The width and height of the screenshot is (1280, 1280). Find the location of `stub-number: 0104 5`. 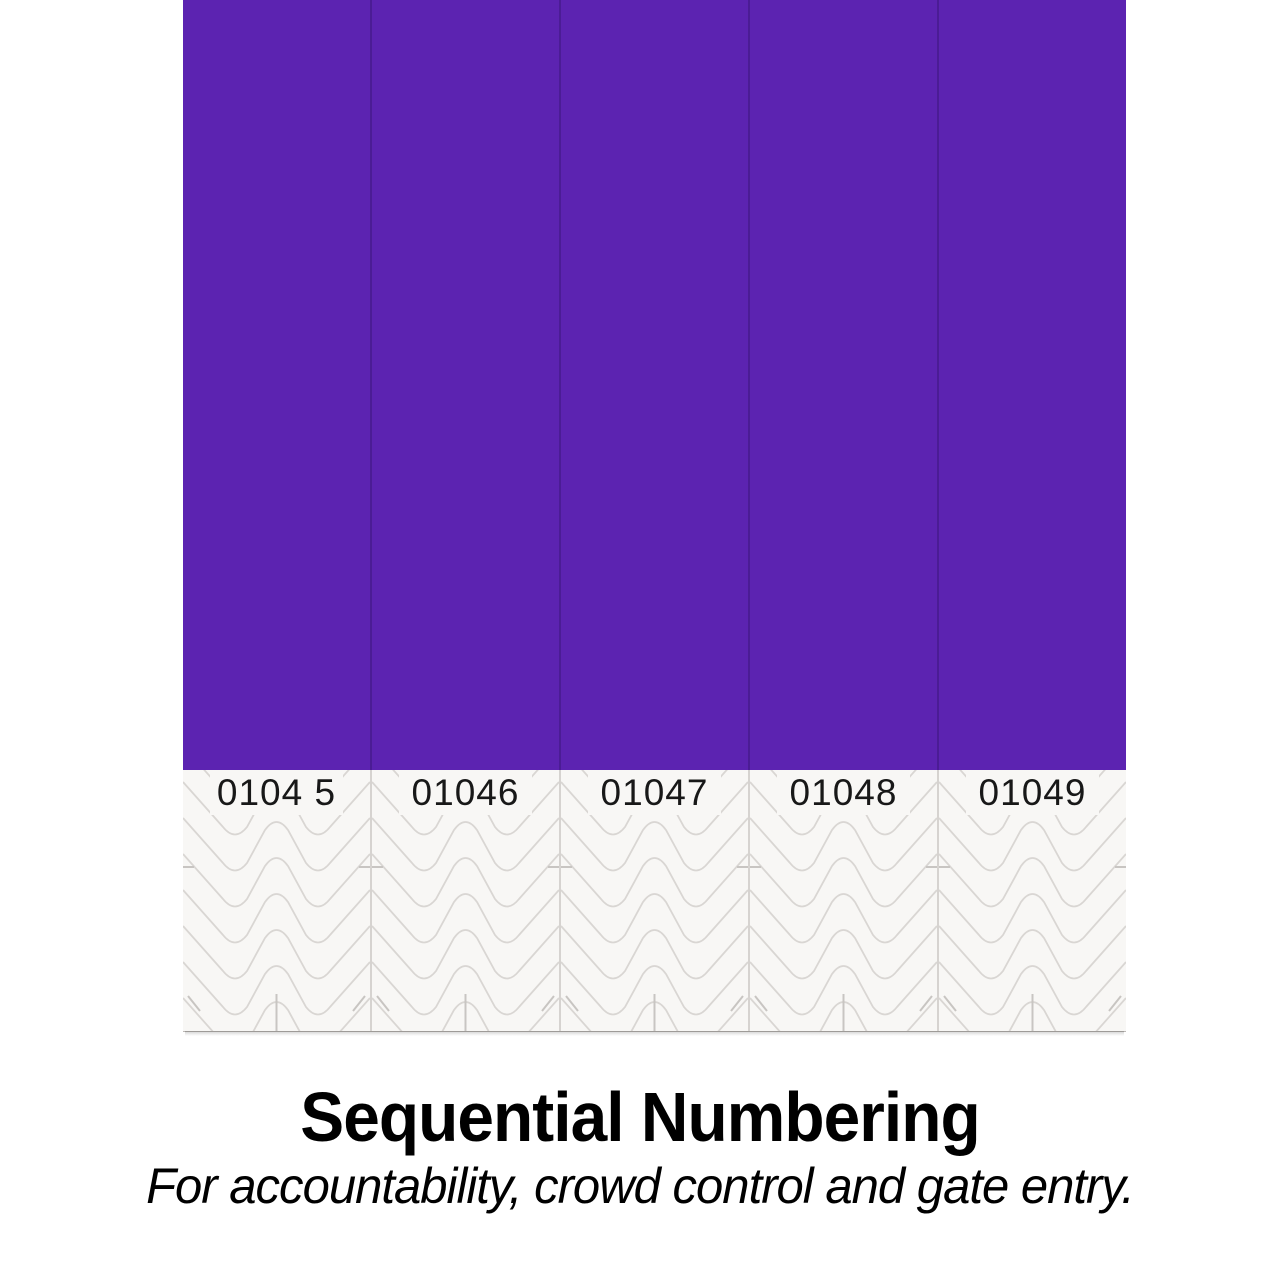

stub-number: 0104 5 is located at coordinates (276, 792).